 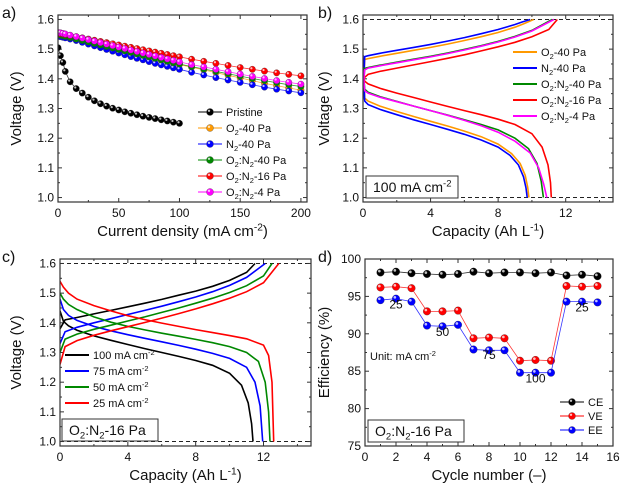 What do you see at coordinates (535, 378) in the screenshot?
I see `current-density-label: 100` at bounding box center [535, 378].